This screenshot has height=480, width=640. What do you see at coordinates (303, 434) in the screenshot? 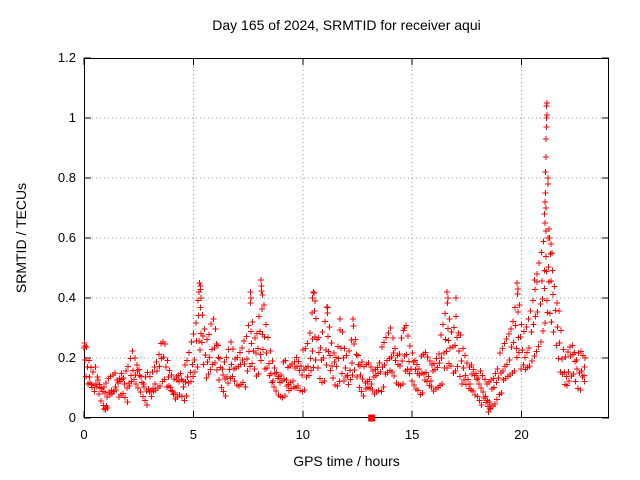
I see `x-tick-label: 10` at bounding box center [303, 434].